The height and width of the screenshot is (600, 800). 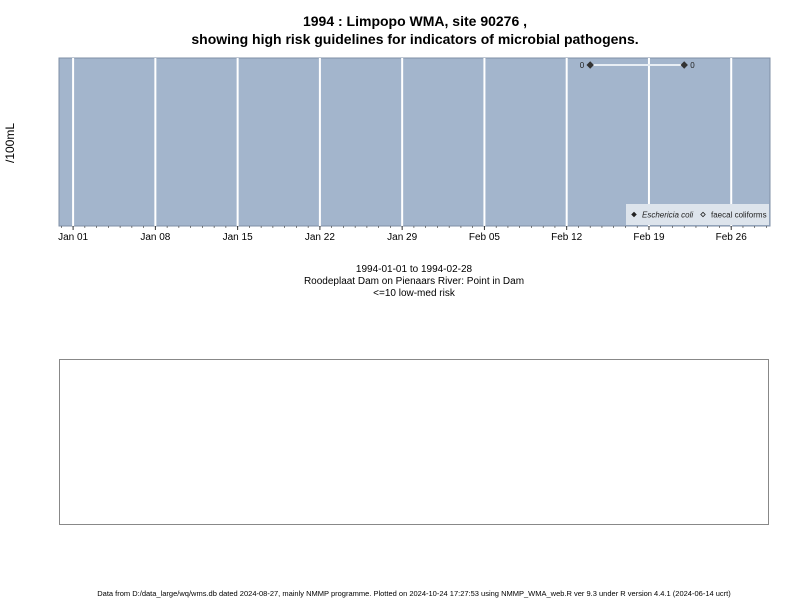 What do you see at coordinates (485, 237) in the screenshot?
I see `x-tick-label: Feb 05` at bounding box center [485, 237].